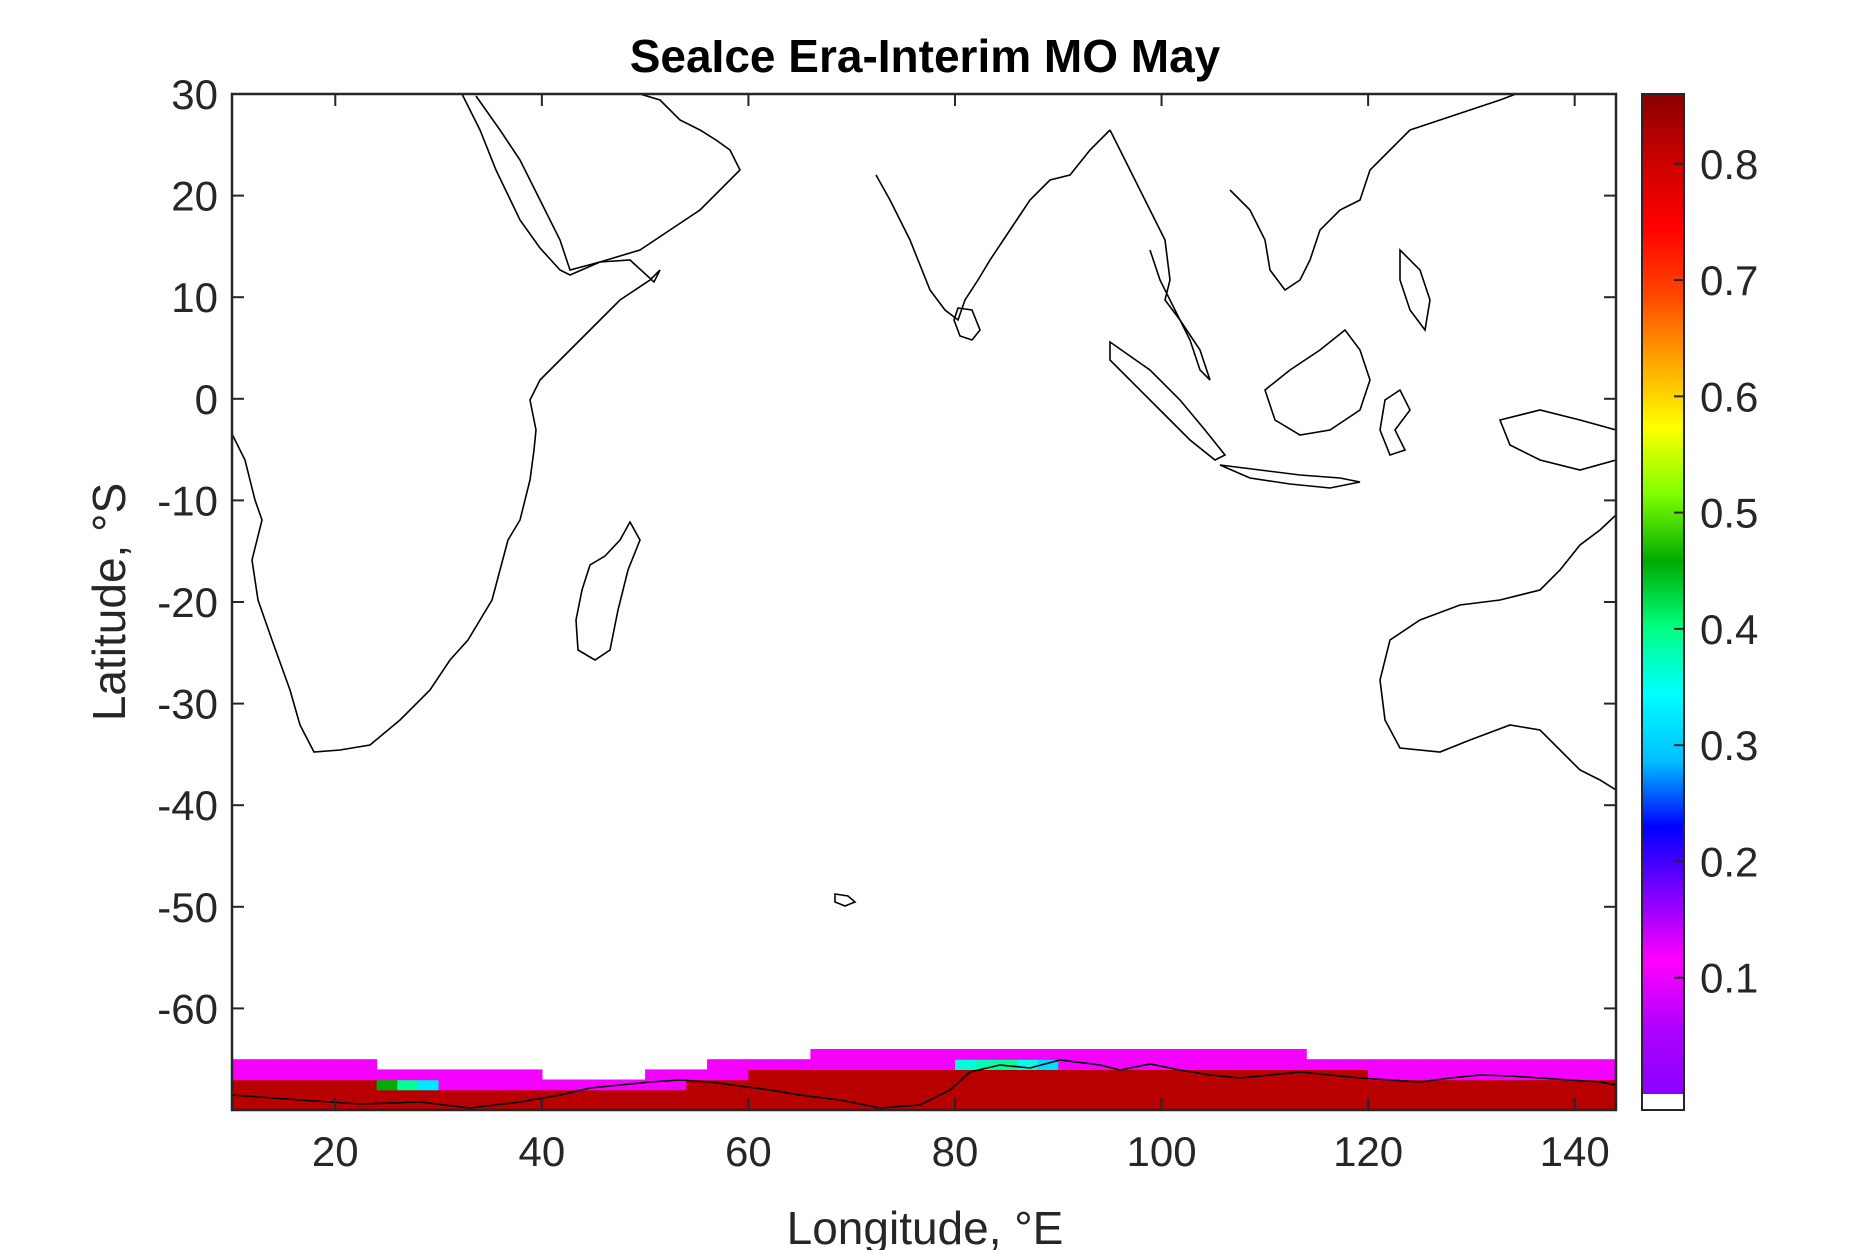 Image resolution: width=1875 pixels, height=1250 pixels. What do you see at coordinates (1729, 513) in the screenshot?
I see `colorbar-tick-label: 0.5` at bounding box center [1729, 513].